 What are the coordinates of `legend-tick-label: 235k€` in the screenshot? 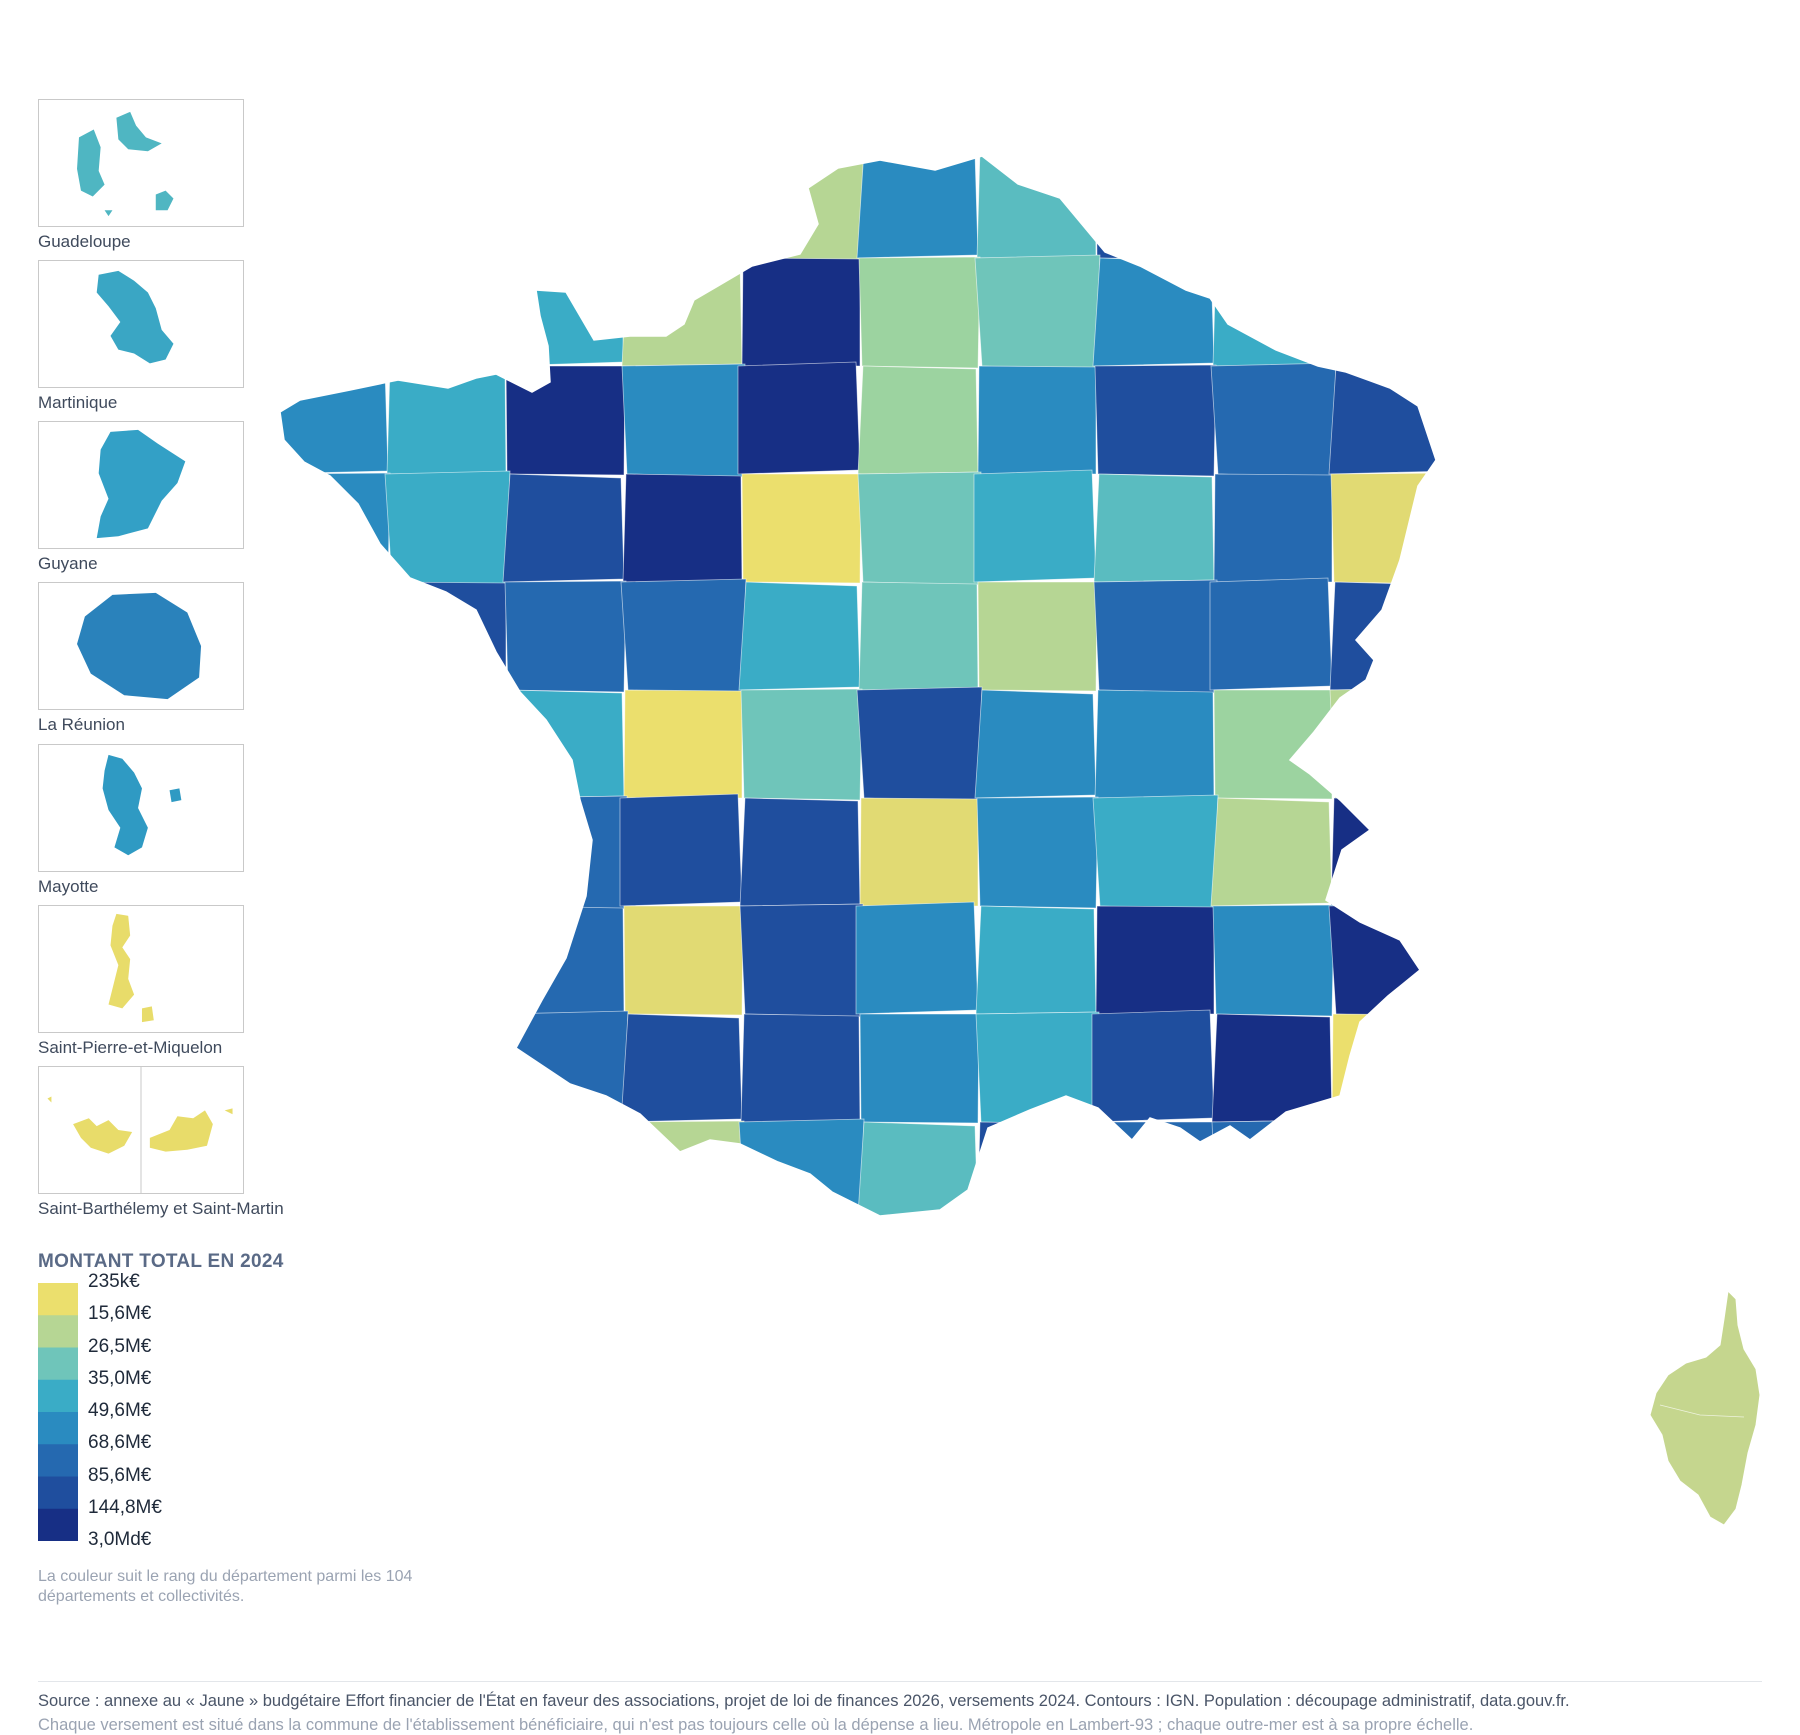 It's located at (114, 1281).